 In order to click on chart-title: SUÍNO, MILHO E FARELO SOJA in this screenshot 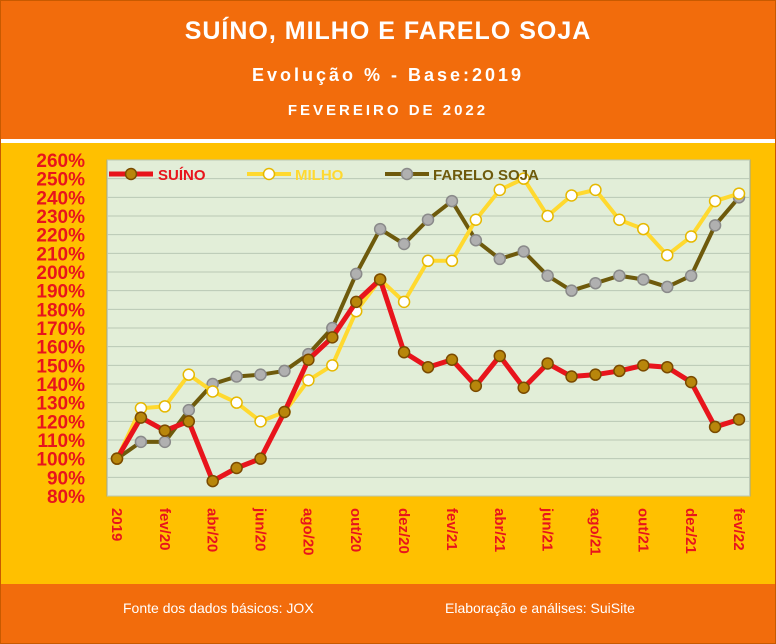, I will do `click(388, 31)`.